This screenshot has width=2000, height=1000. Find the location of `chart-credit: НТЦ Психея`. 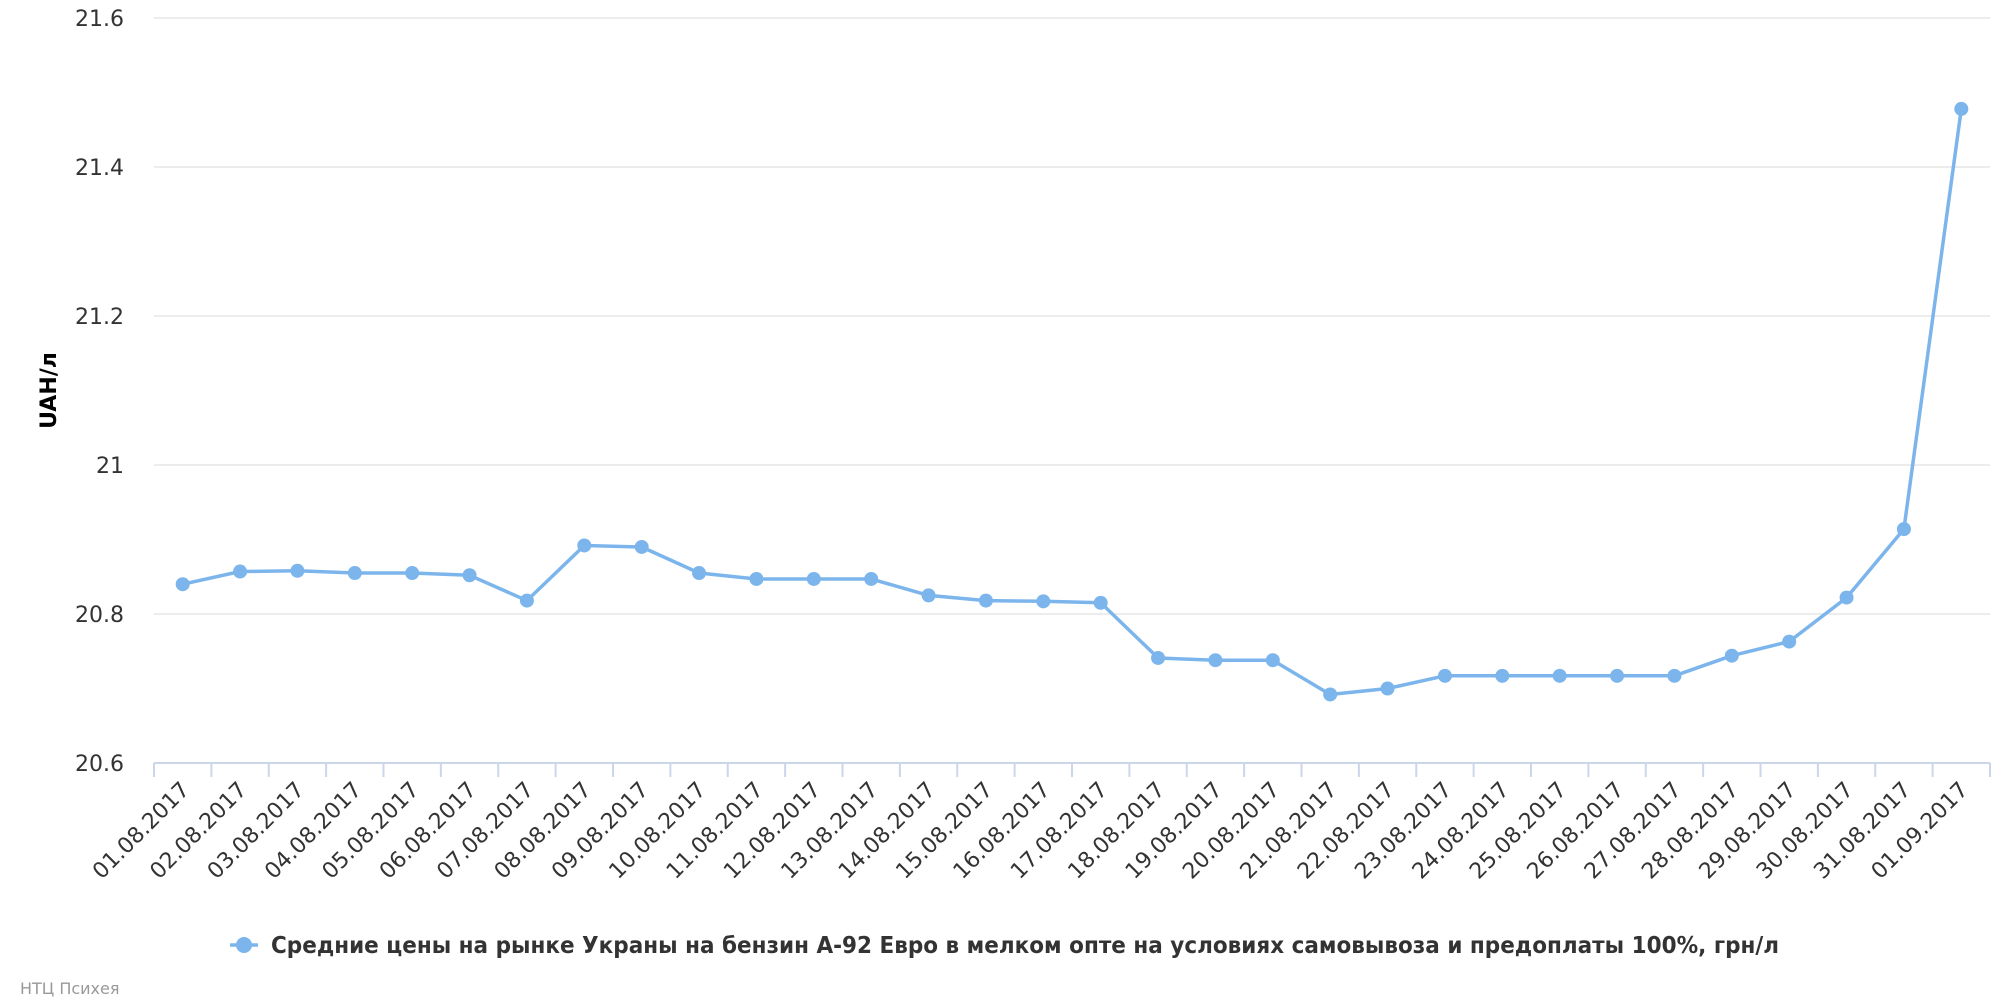

chart-credit: НТЦ Психея is located at coordinates (69, 988).